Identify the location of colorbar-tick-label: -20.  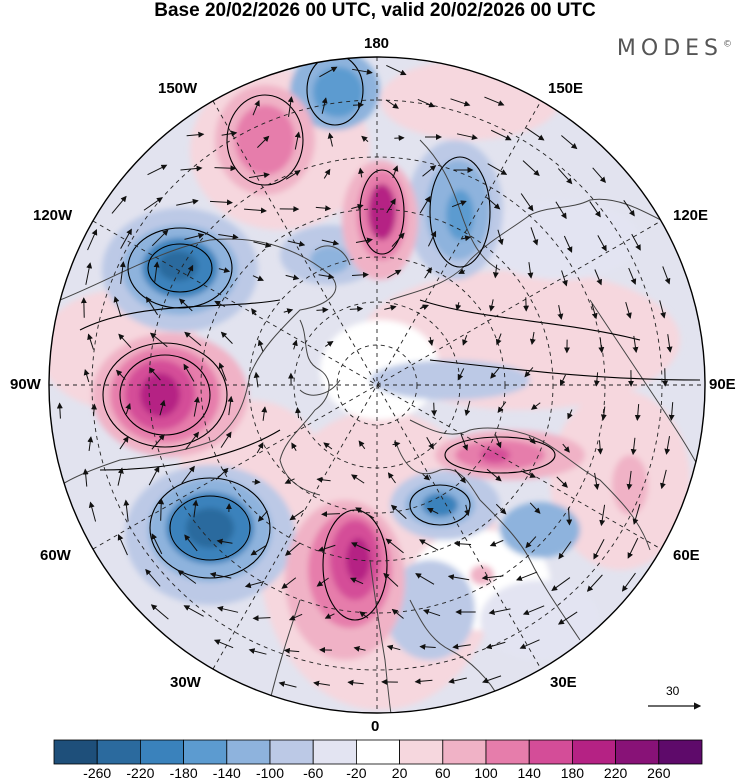
(356, 773).